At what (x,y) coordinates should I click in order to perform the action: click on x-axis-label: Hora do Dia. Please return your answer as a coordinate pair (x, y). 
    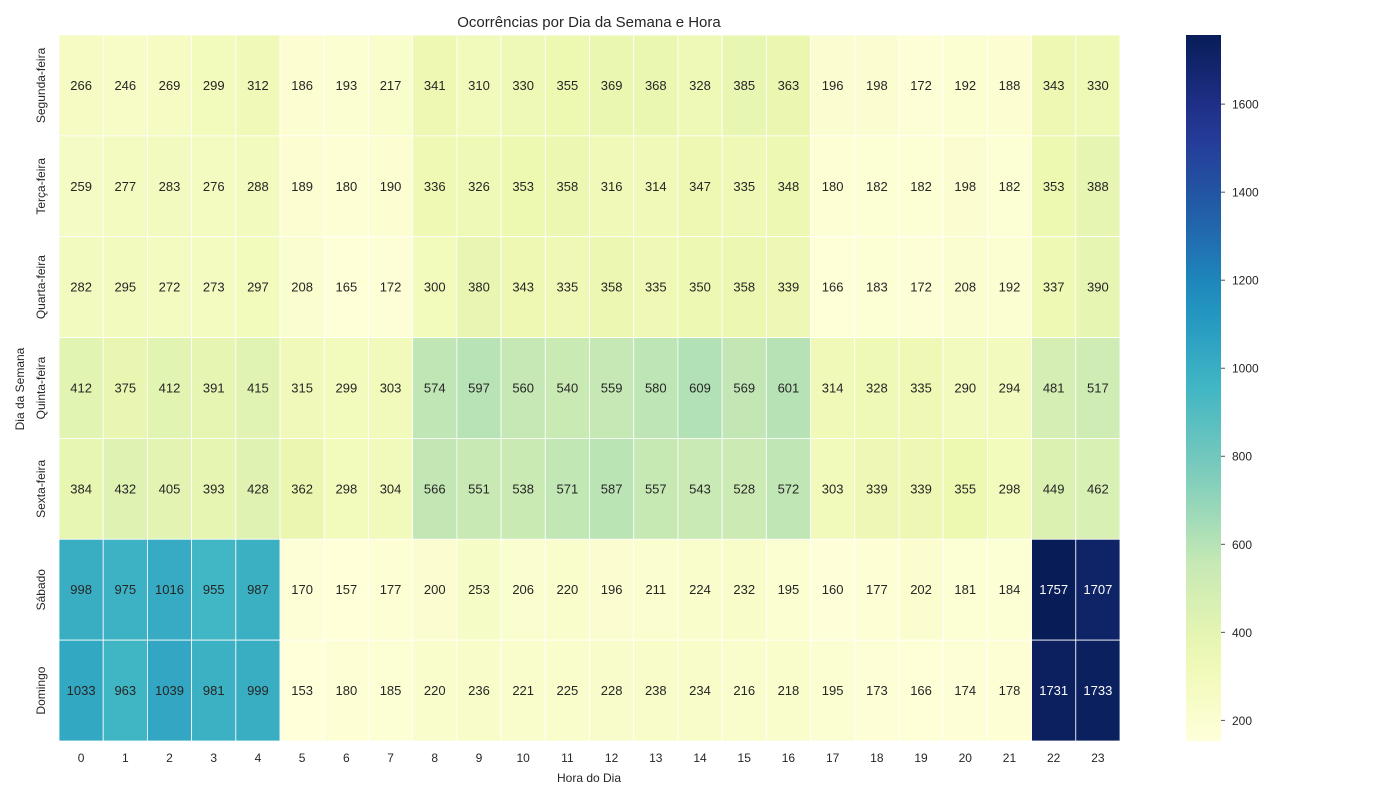
    Looking at the image, I should click on (589, 778).